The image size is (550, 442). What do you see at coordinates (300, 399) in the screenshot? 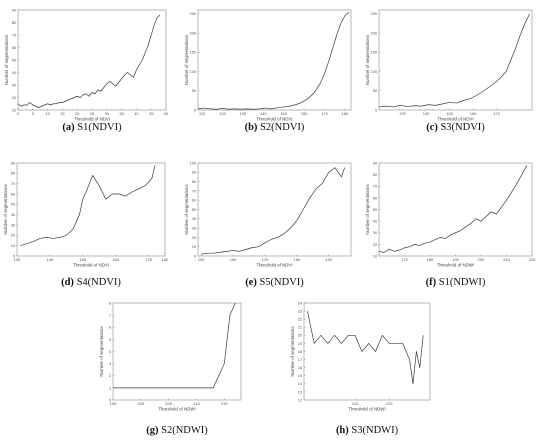
I see `y-tick-label: 12` at bounding box center [300, 399].